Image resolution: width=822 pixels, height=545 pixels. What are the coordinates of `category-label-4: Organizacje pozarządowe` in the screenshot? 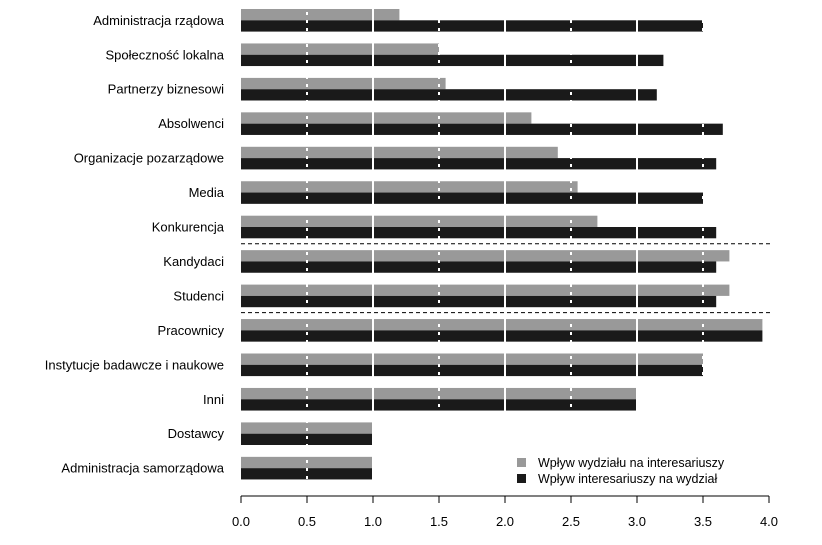 It's located at (149, 158).